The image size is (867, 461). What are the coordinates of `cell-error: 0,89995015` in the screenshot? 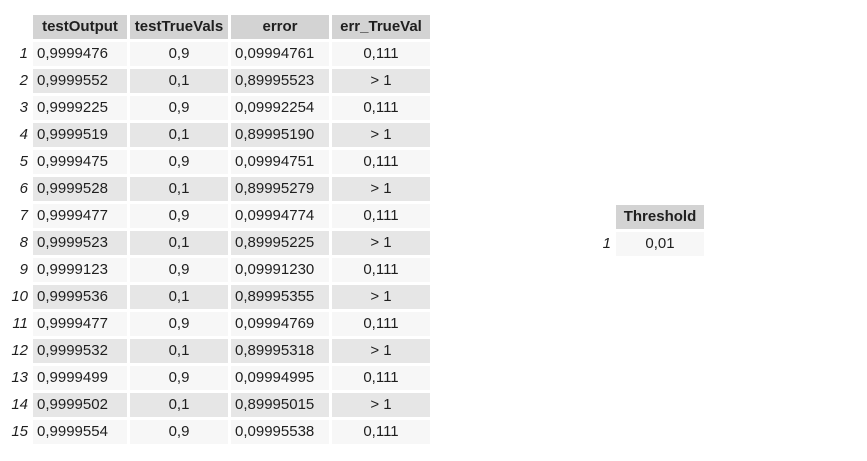 It's located at (280, 405).